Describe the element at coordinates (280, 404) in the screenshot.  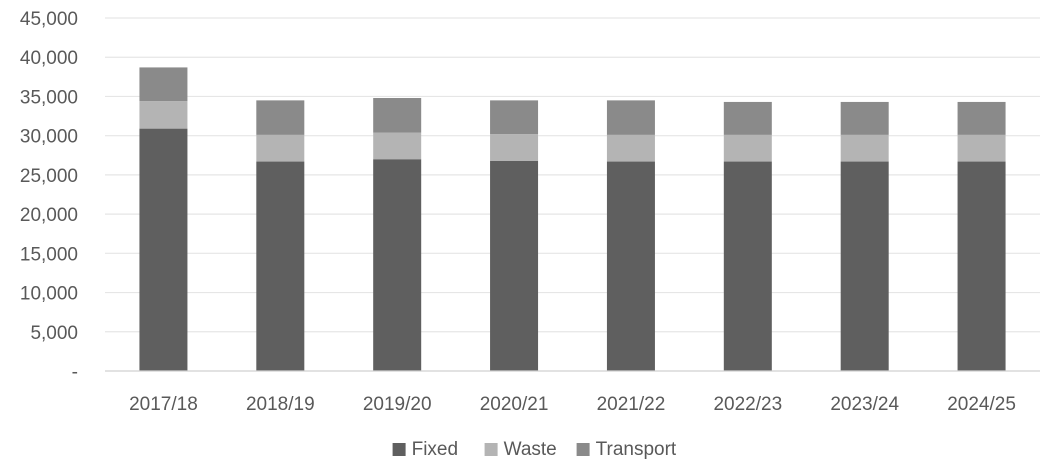
I see `x-tick-label: 2018/19` at that location.